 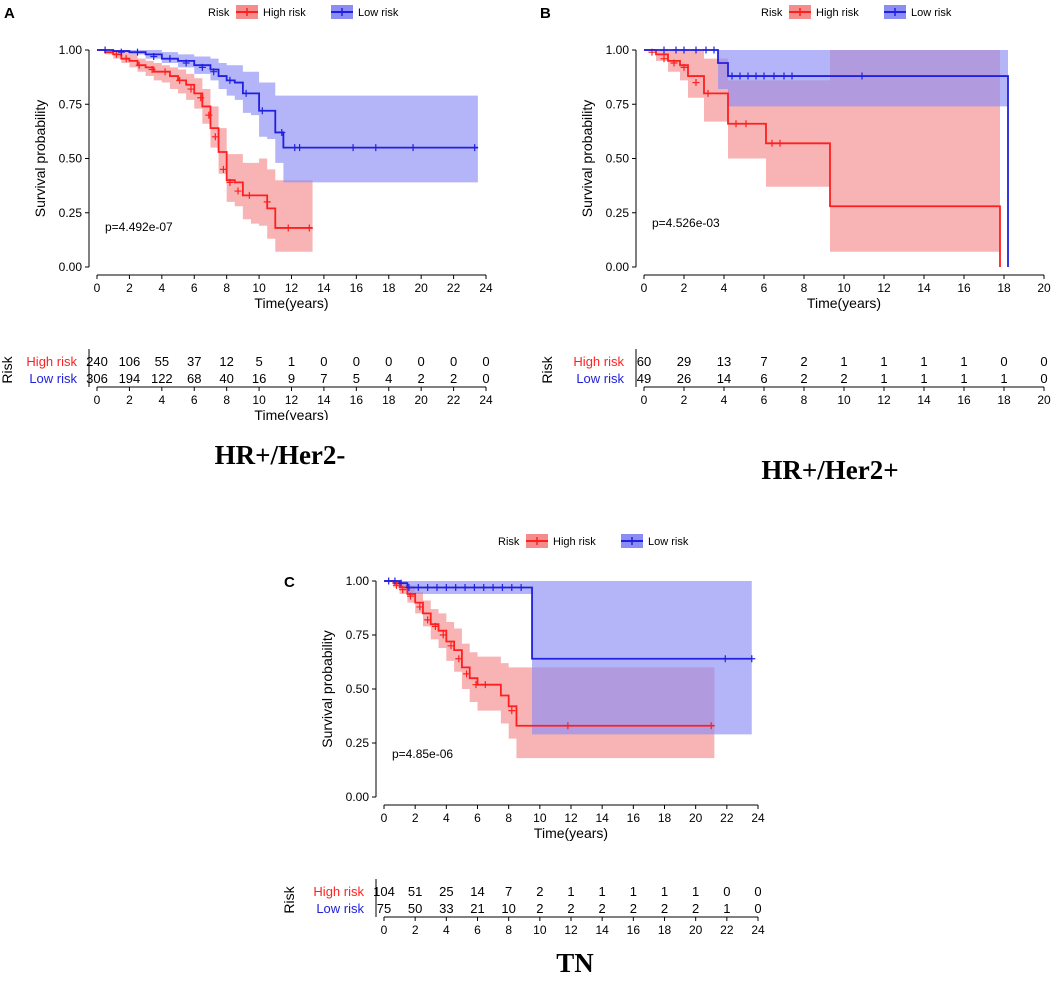 I want to click on legend-b: Risk High risk Low risk, so click(x=856, y=12).